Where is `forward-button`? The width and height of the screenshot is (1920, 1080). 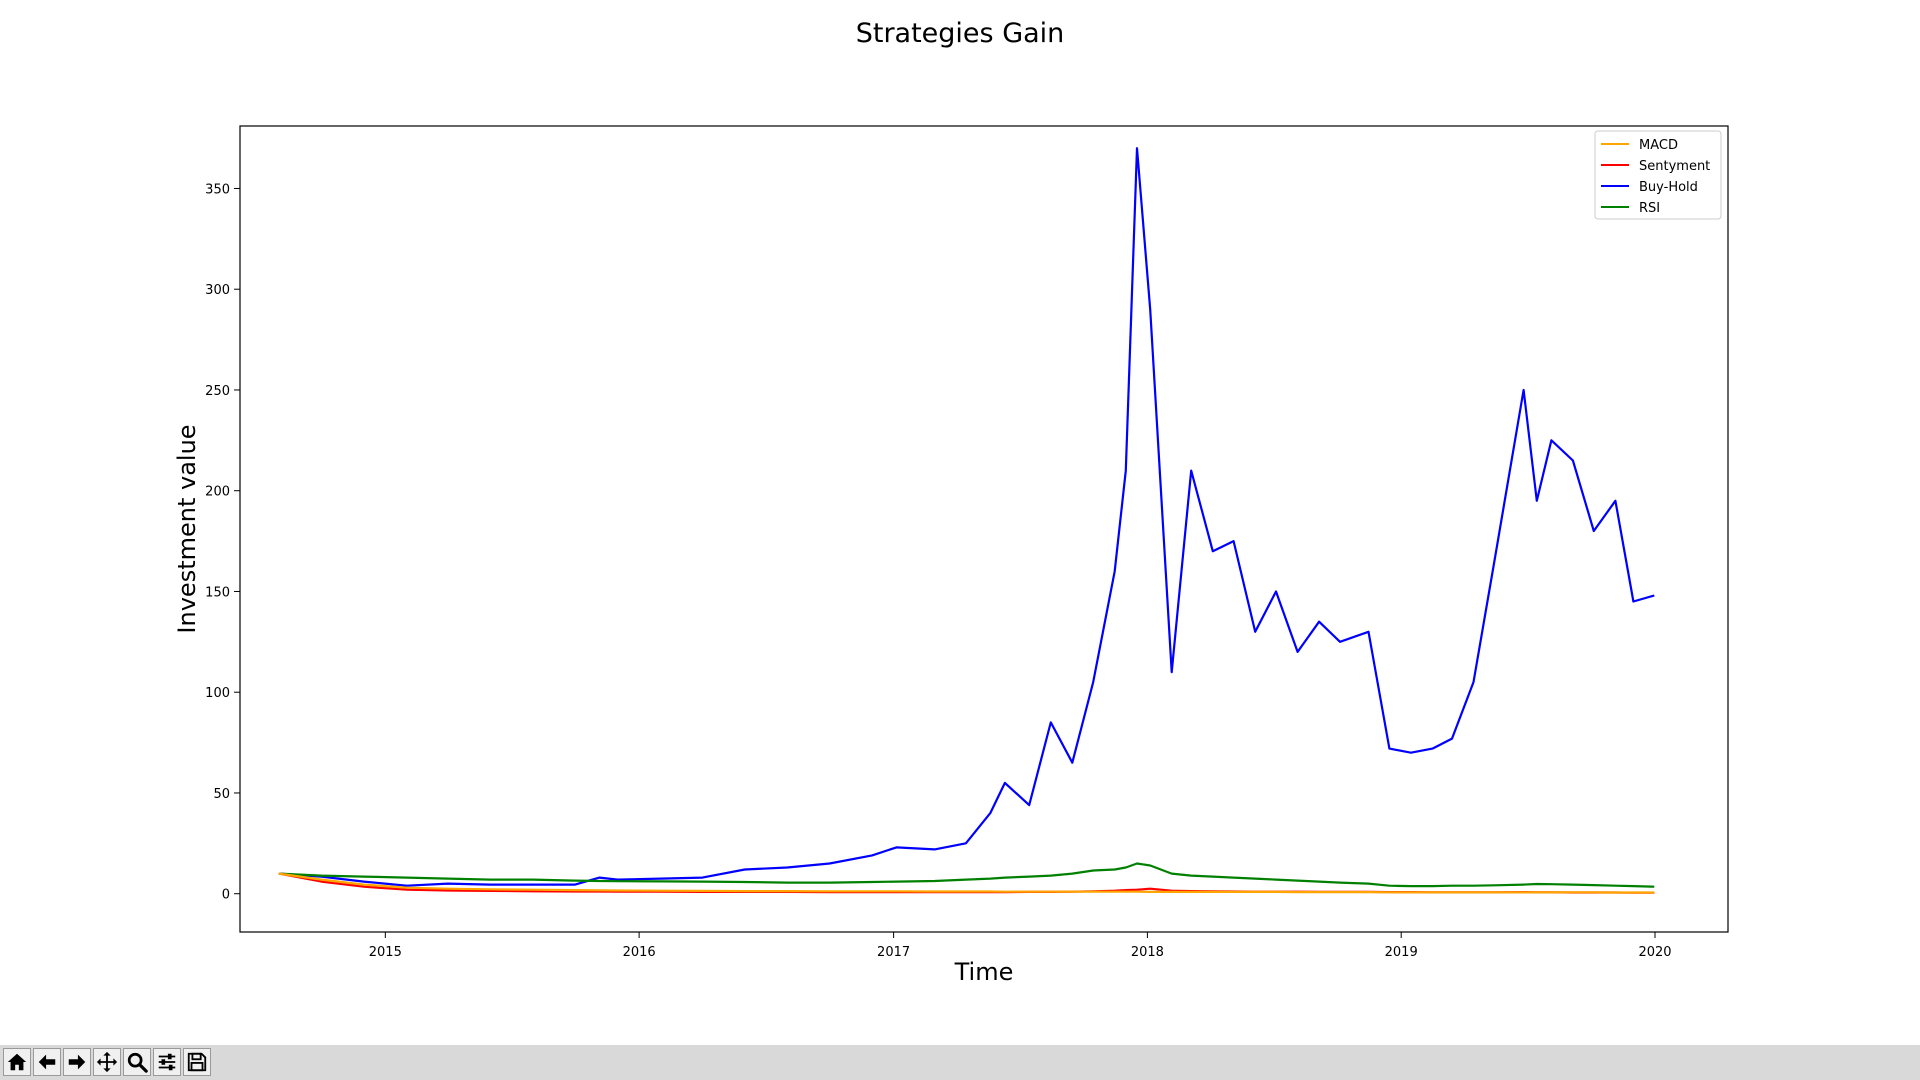
forward-button is located at coordinates (77, 1062).